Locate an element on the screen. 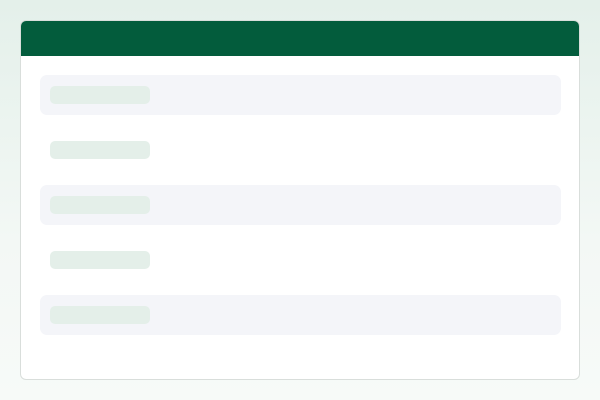  card-header is located at coordinates (300, 38).